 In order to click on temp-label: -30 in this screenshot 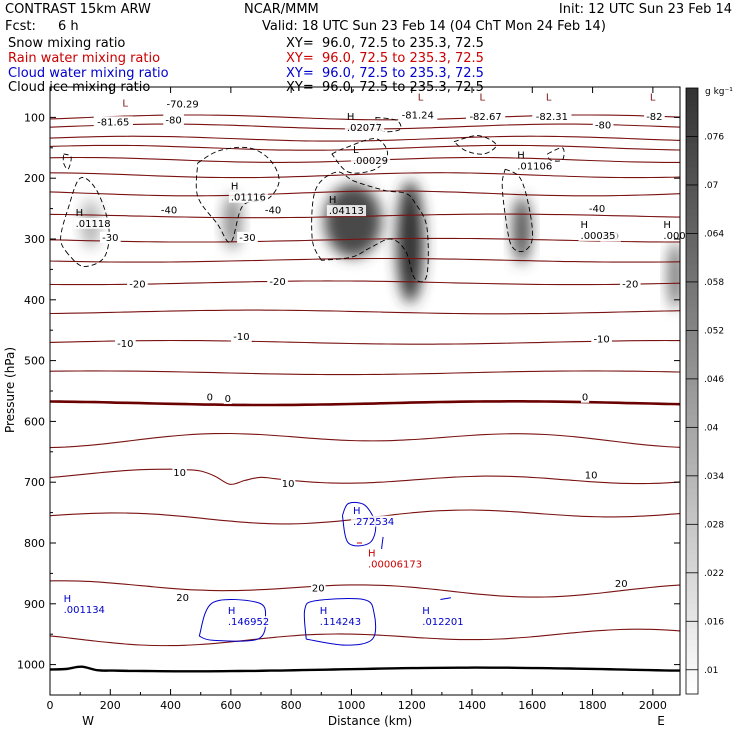, I will do `click(247, 238)`.